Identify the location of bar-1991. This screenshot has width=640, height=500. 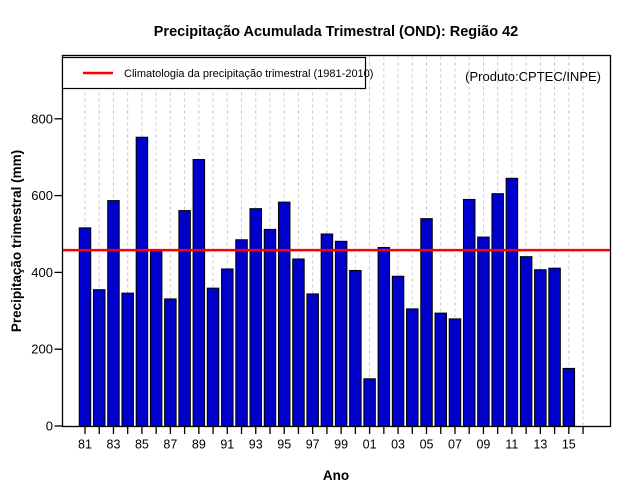
(227, 347).